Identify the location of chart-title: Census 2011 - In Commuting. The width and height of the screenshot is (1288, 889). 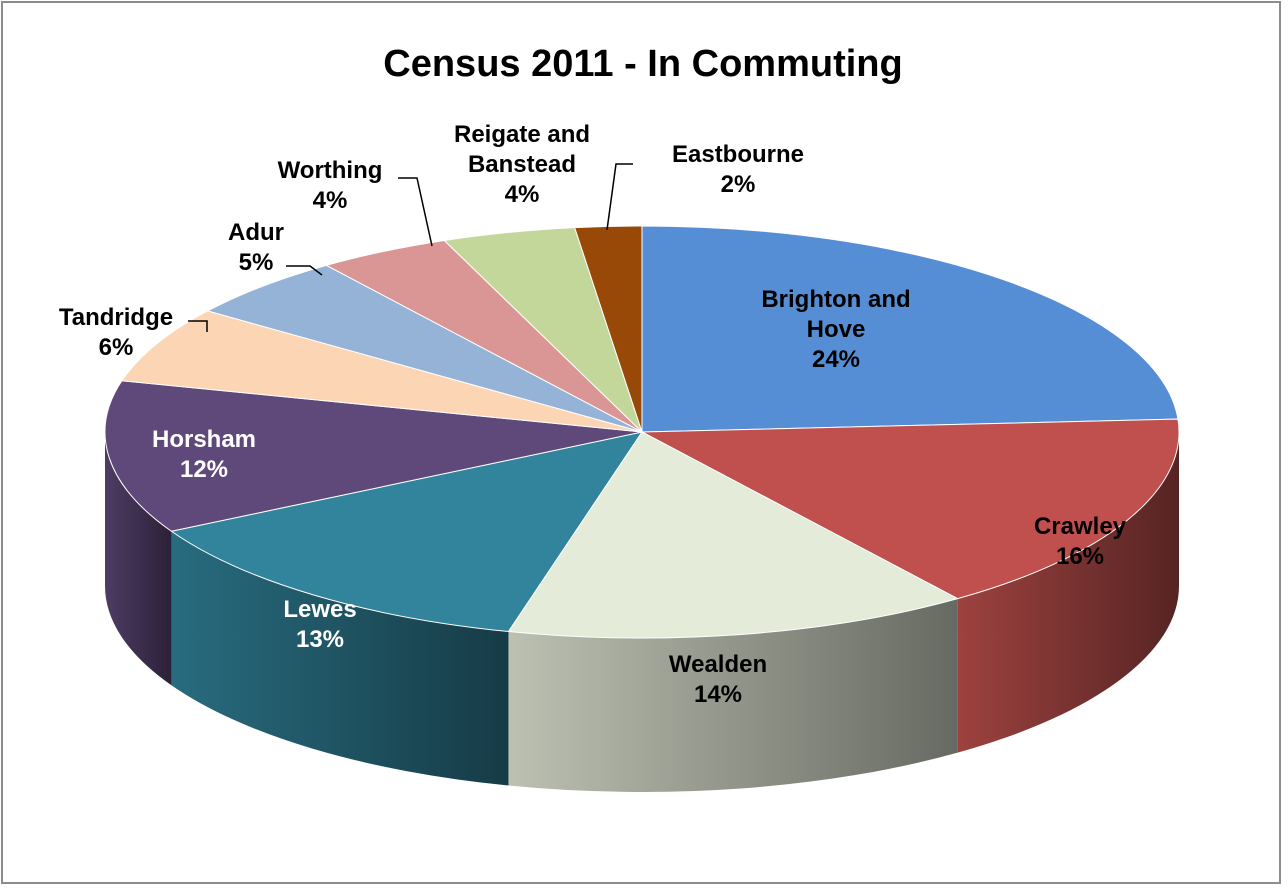
(642, 64).